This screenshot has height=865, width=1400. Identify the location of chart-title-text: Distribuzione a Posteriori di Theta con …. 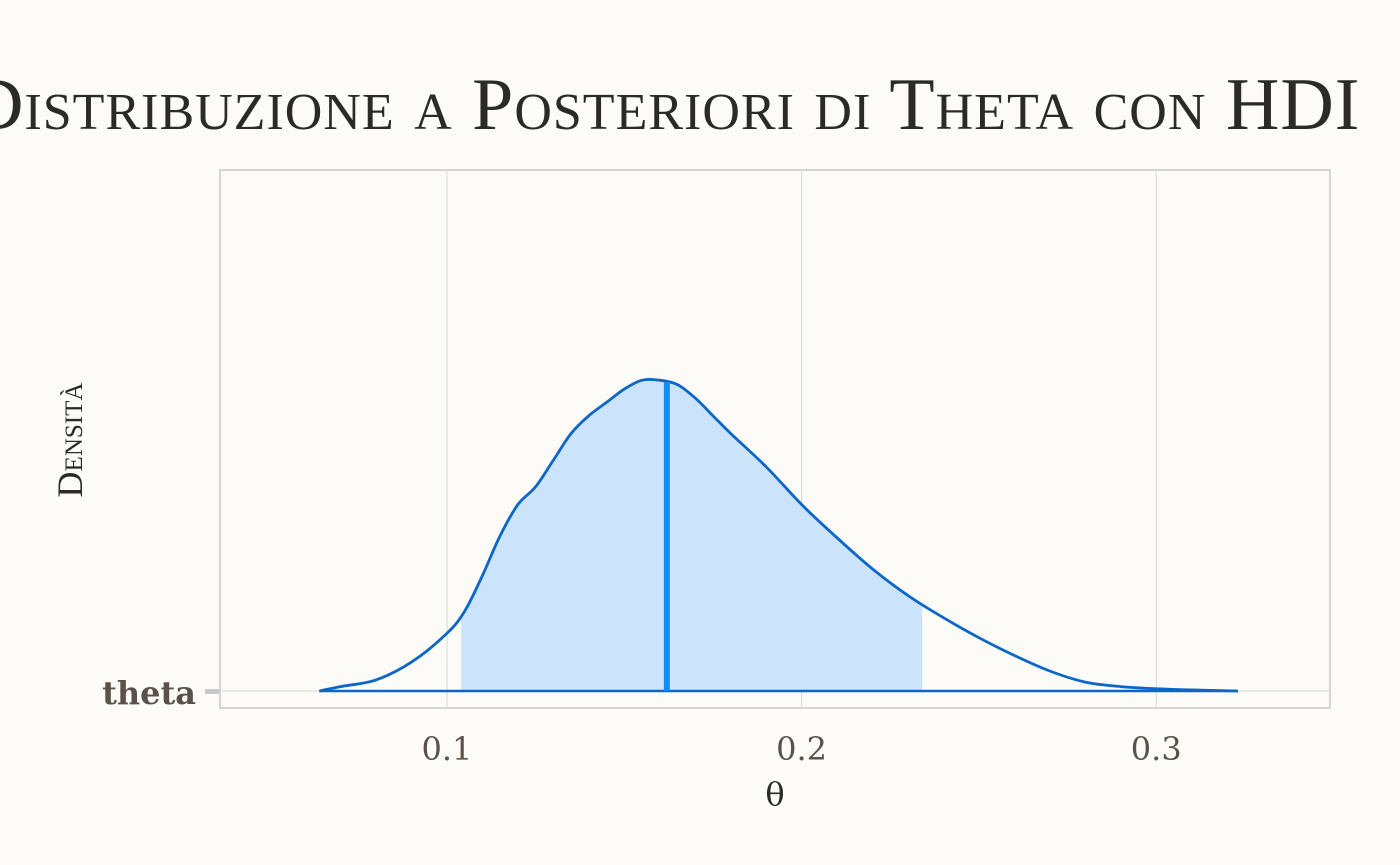
(680, 105).